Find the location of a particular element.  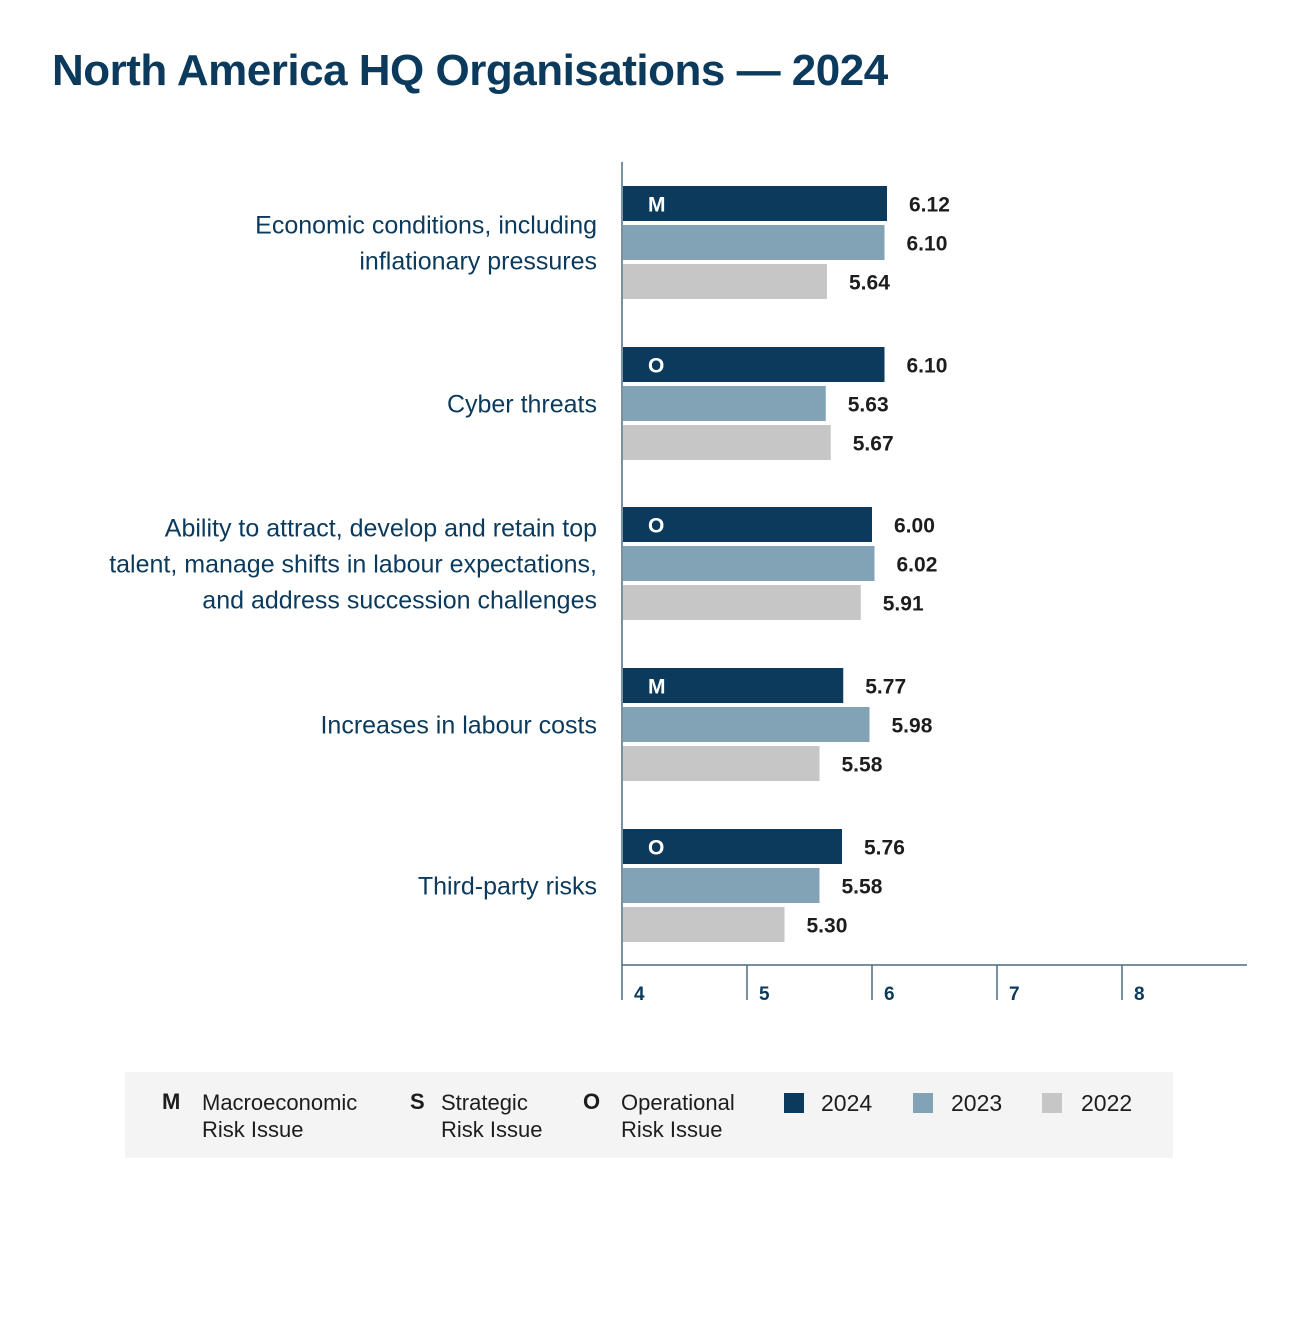

legend-strategic-line1: Strategic is located at coordinates (484, 1102).